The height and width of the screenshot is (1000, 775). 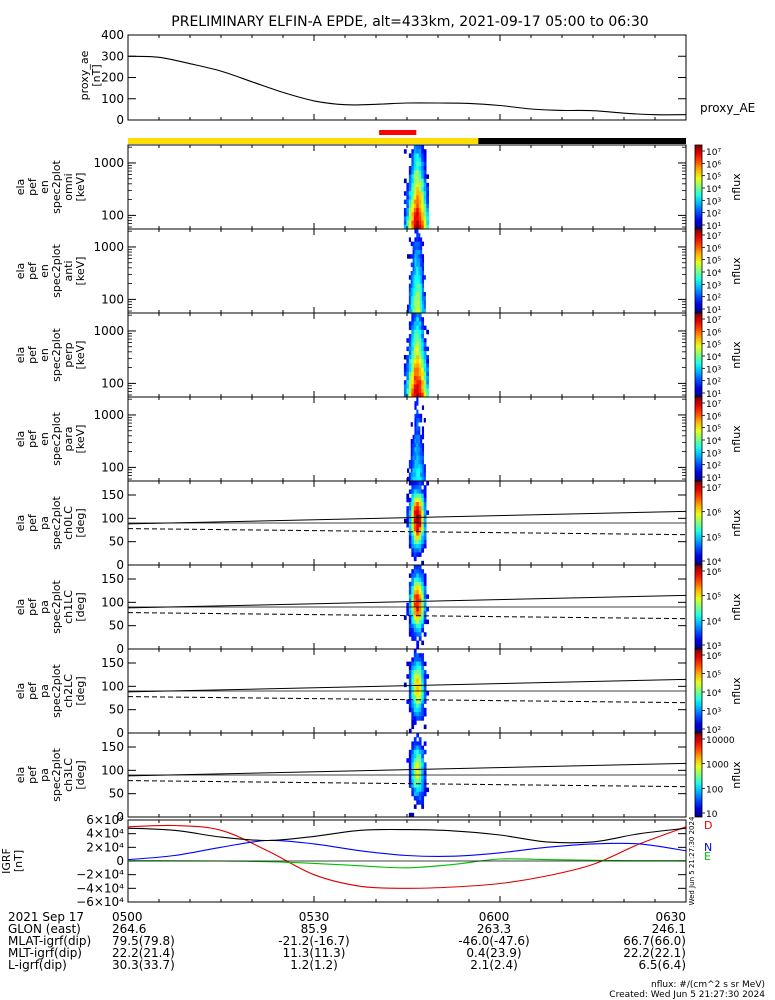 I want to click on y-axis-label: perp, so click(x=68, y=354).